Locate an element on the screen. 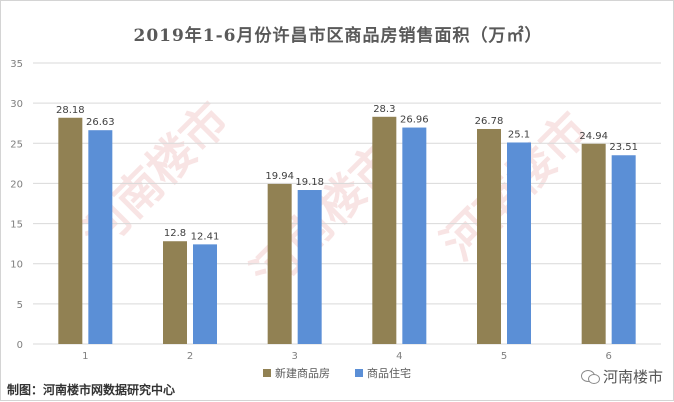 The width and height of the screenshot is (674, 402). legend-label: 商品住宅 is located at coordinates (389, 373).